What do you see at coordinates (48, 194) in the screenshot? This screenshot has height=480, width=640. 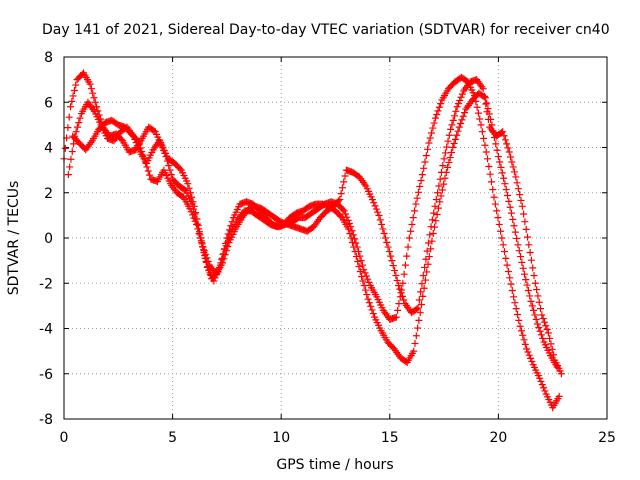 I see `y-tick-label: 2` at bounding box center [48, 194].